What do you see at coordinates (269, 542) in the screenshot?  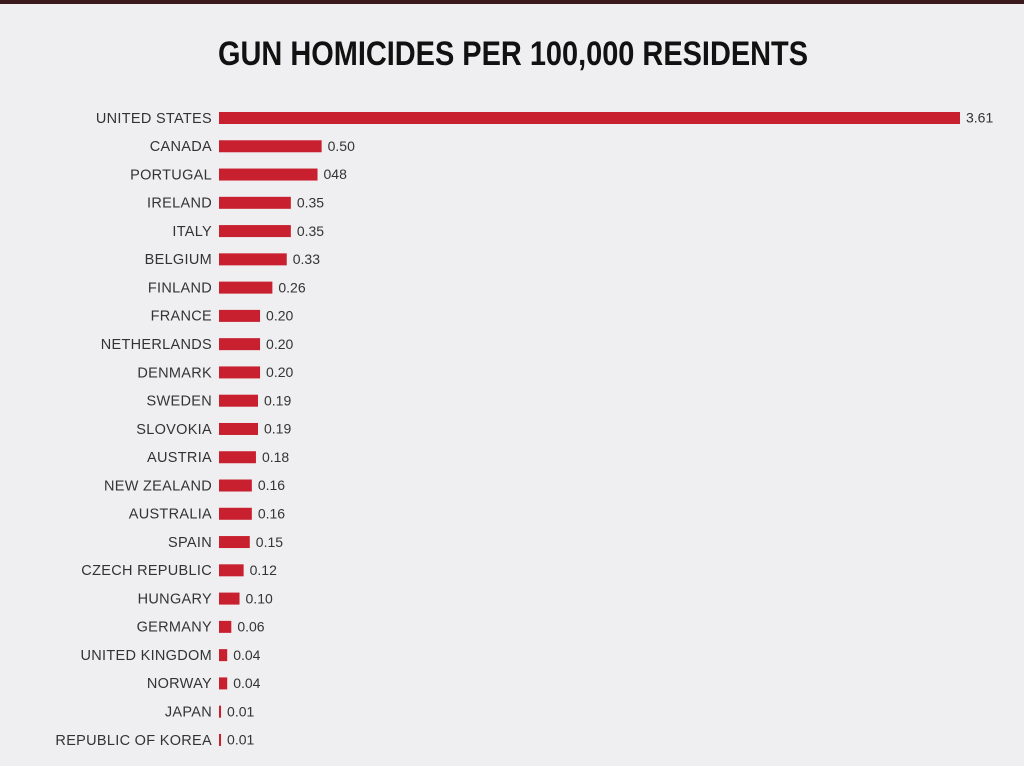 I see `value-label: 0.15` at bounding box center [269, 542].